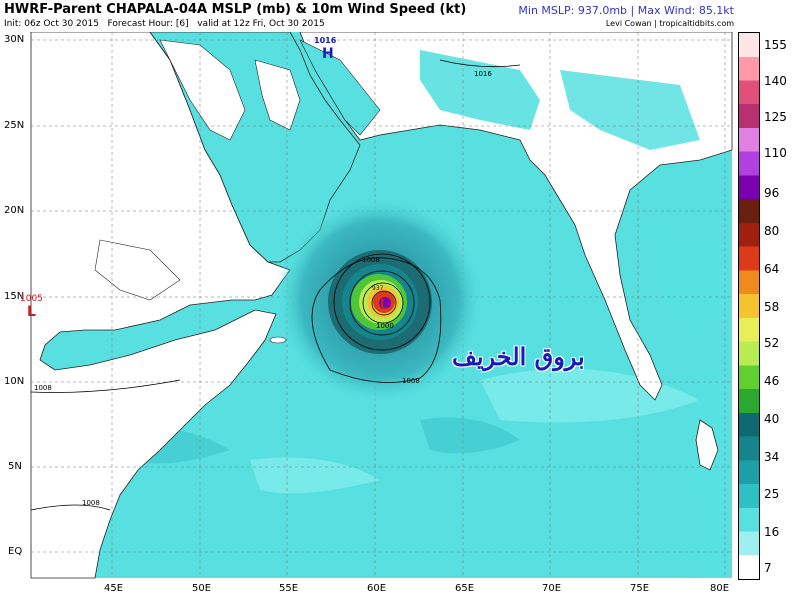 The image size is (800, 600). Describe the element at coordinates (384, 305) in the screenshot. I see `low-marker-core: L` at that location.